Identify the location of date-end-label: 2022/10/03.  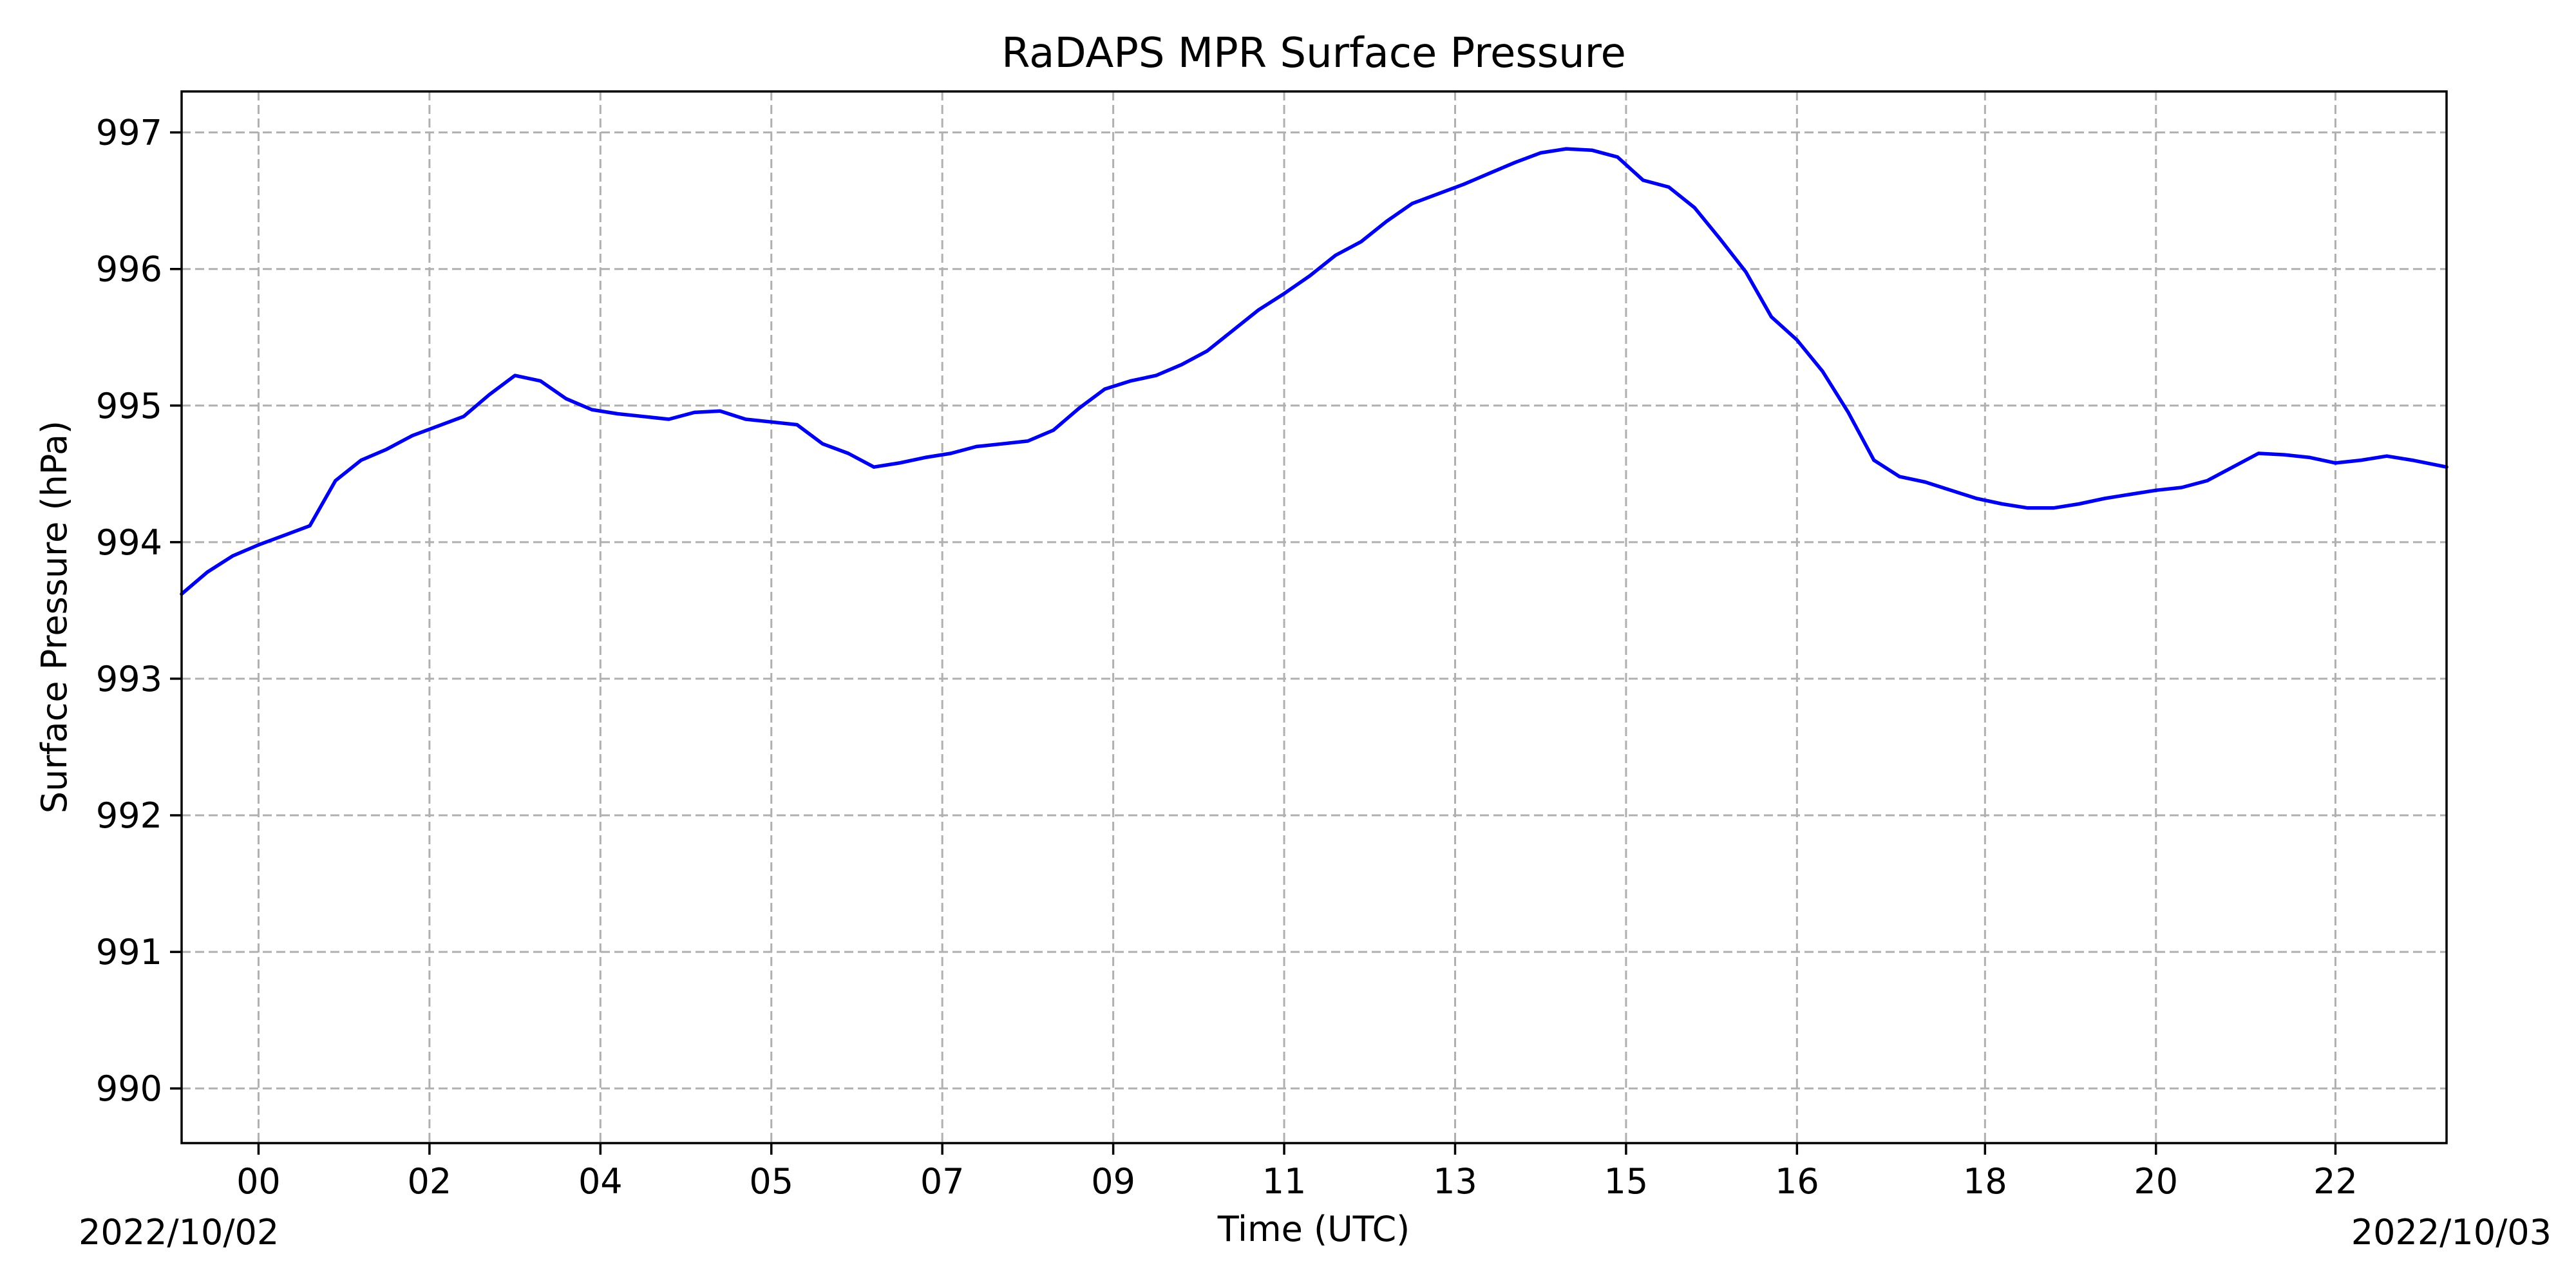
(2452, 1232).